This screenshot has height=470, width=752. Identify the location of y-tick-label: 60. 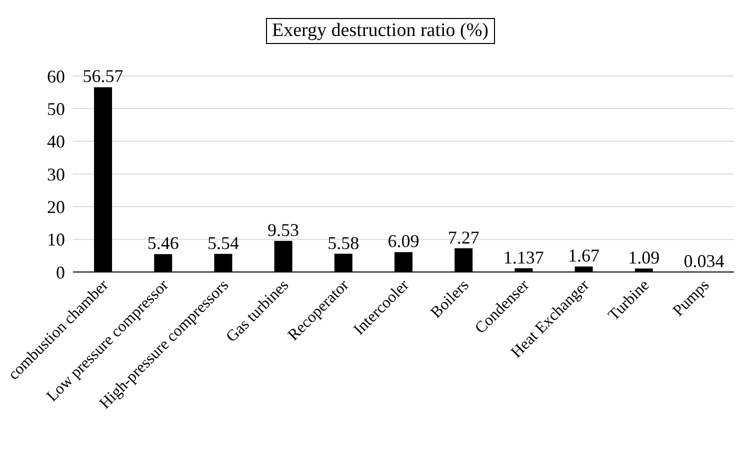
(56, 76).